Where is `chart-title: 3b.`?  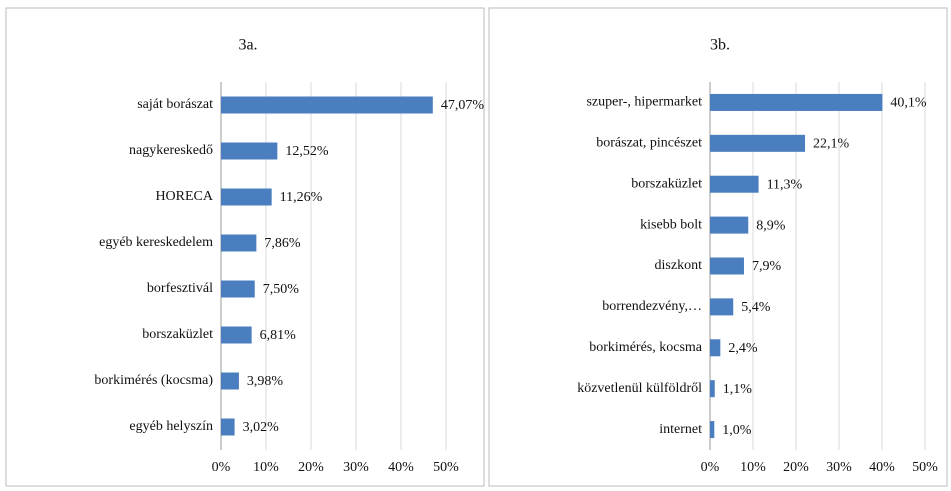
chart-title: 3b. is located at coordinates (720, 45).